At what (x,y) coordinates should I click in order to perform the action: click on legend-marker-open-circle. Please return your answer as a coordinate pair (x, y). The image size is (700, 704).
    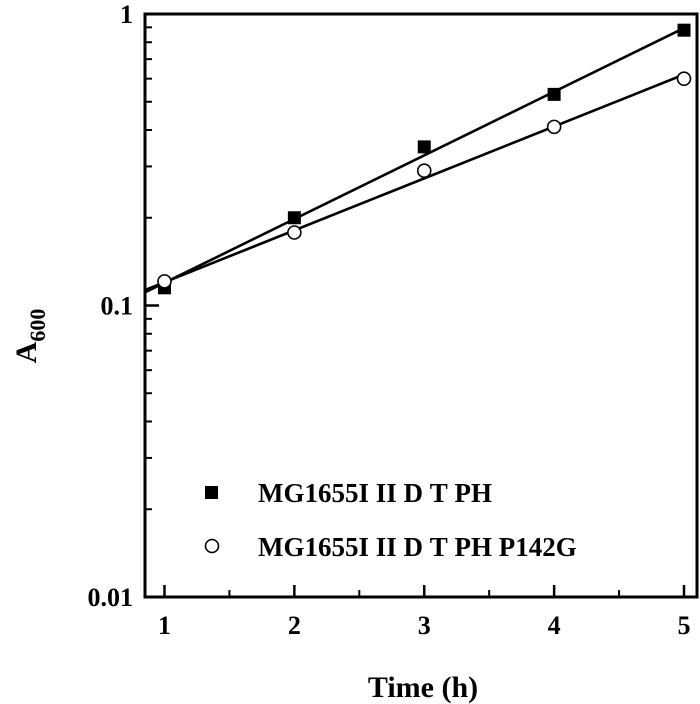
    Looking at the image, I should click on (212, 546).